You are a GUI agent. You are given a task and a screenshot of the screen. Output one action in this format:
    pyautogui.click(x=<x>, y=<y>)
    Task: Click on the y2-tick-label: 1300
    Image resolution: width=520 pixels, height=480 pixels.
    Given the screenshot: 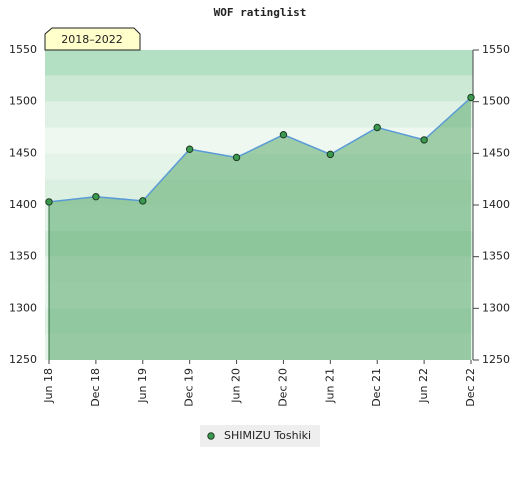 What is the action you would take?
    pyautogui.click(x=496, y=307)
    